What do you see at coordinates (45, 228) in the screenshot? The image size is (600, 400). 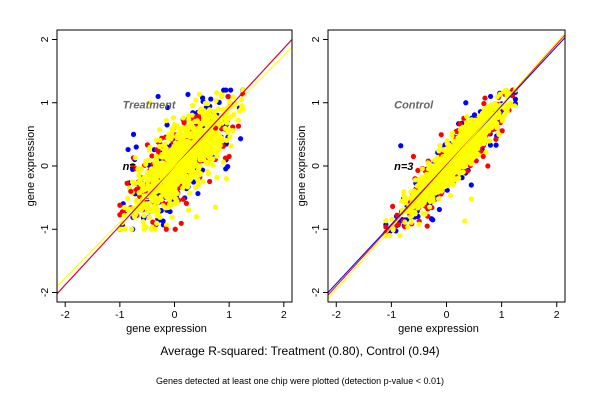 I see `y-tick-label: -1` at bounding box center [45, 228].